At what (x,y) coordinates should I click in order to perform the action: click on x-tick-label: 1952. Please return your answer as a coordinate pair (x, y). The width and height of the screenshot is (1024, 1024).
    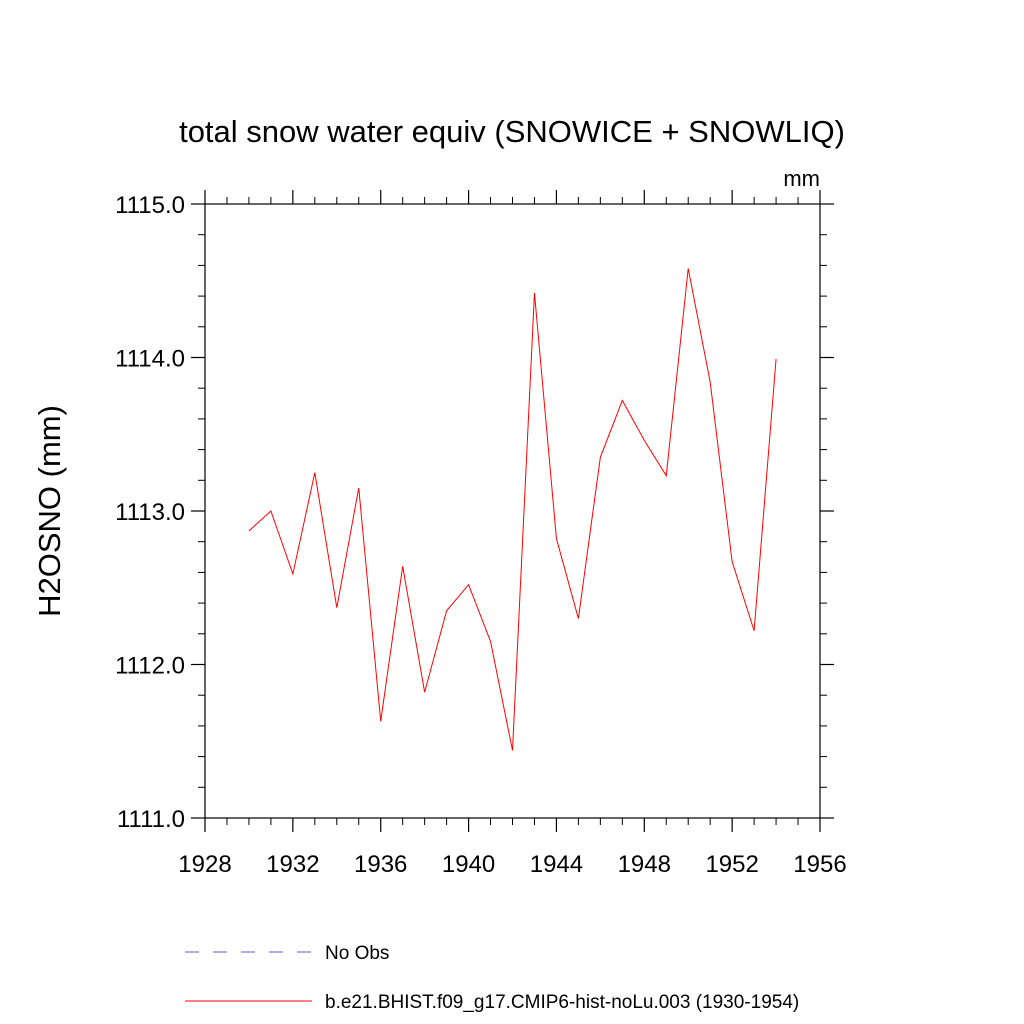
    Looking at the image, I should click on (731, 864).